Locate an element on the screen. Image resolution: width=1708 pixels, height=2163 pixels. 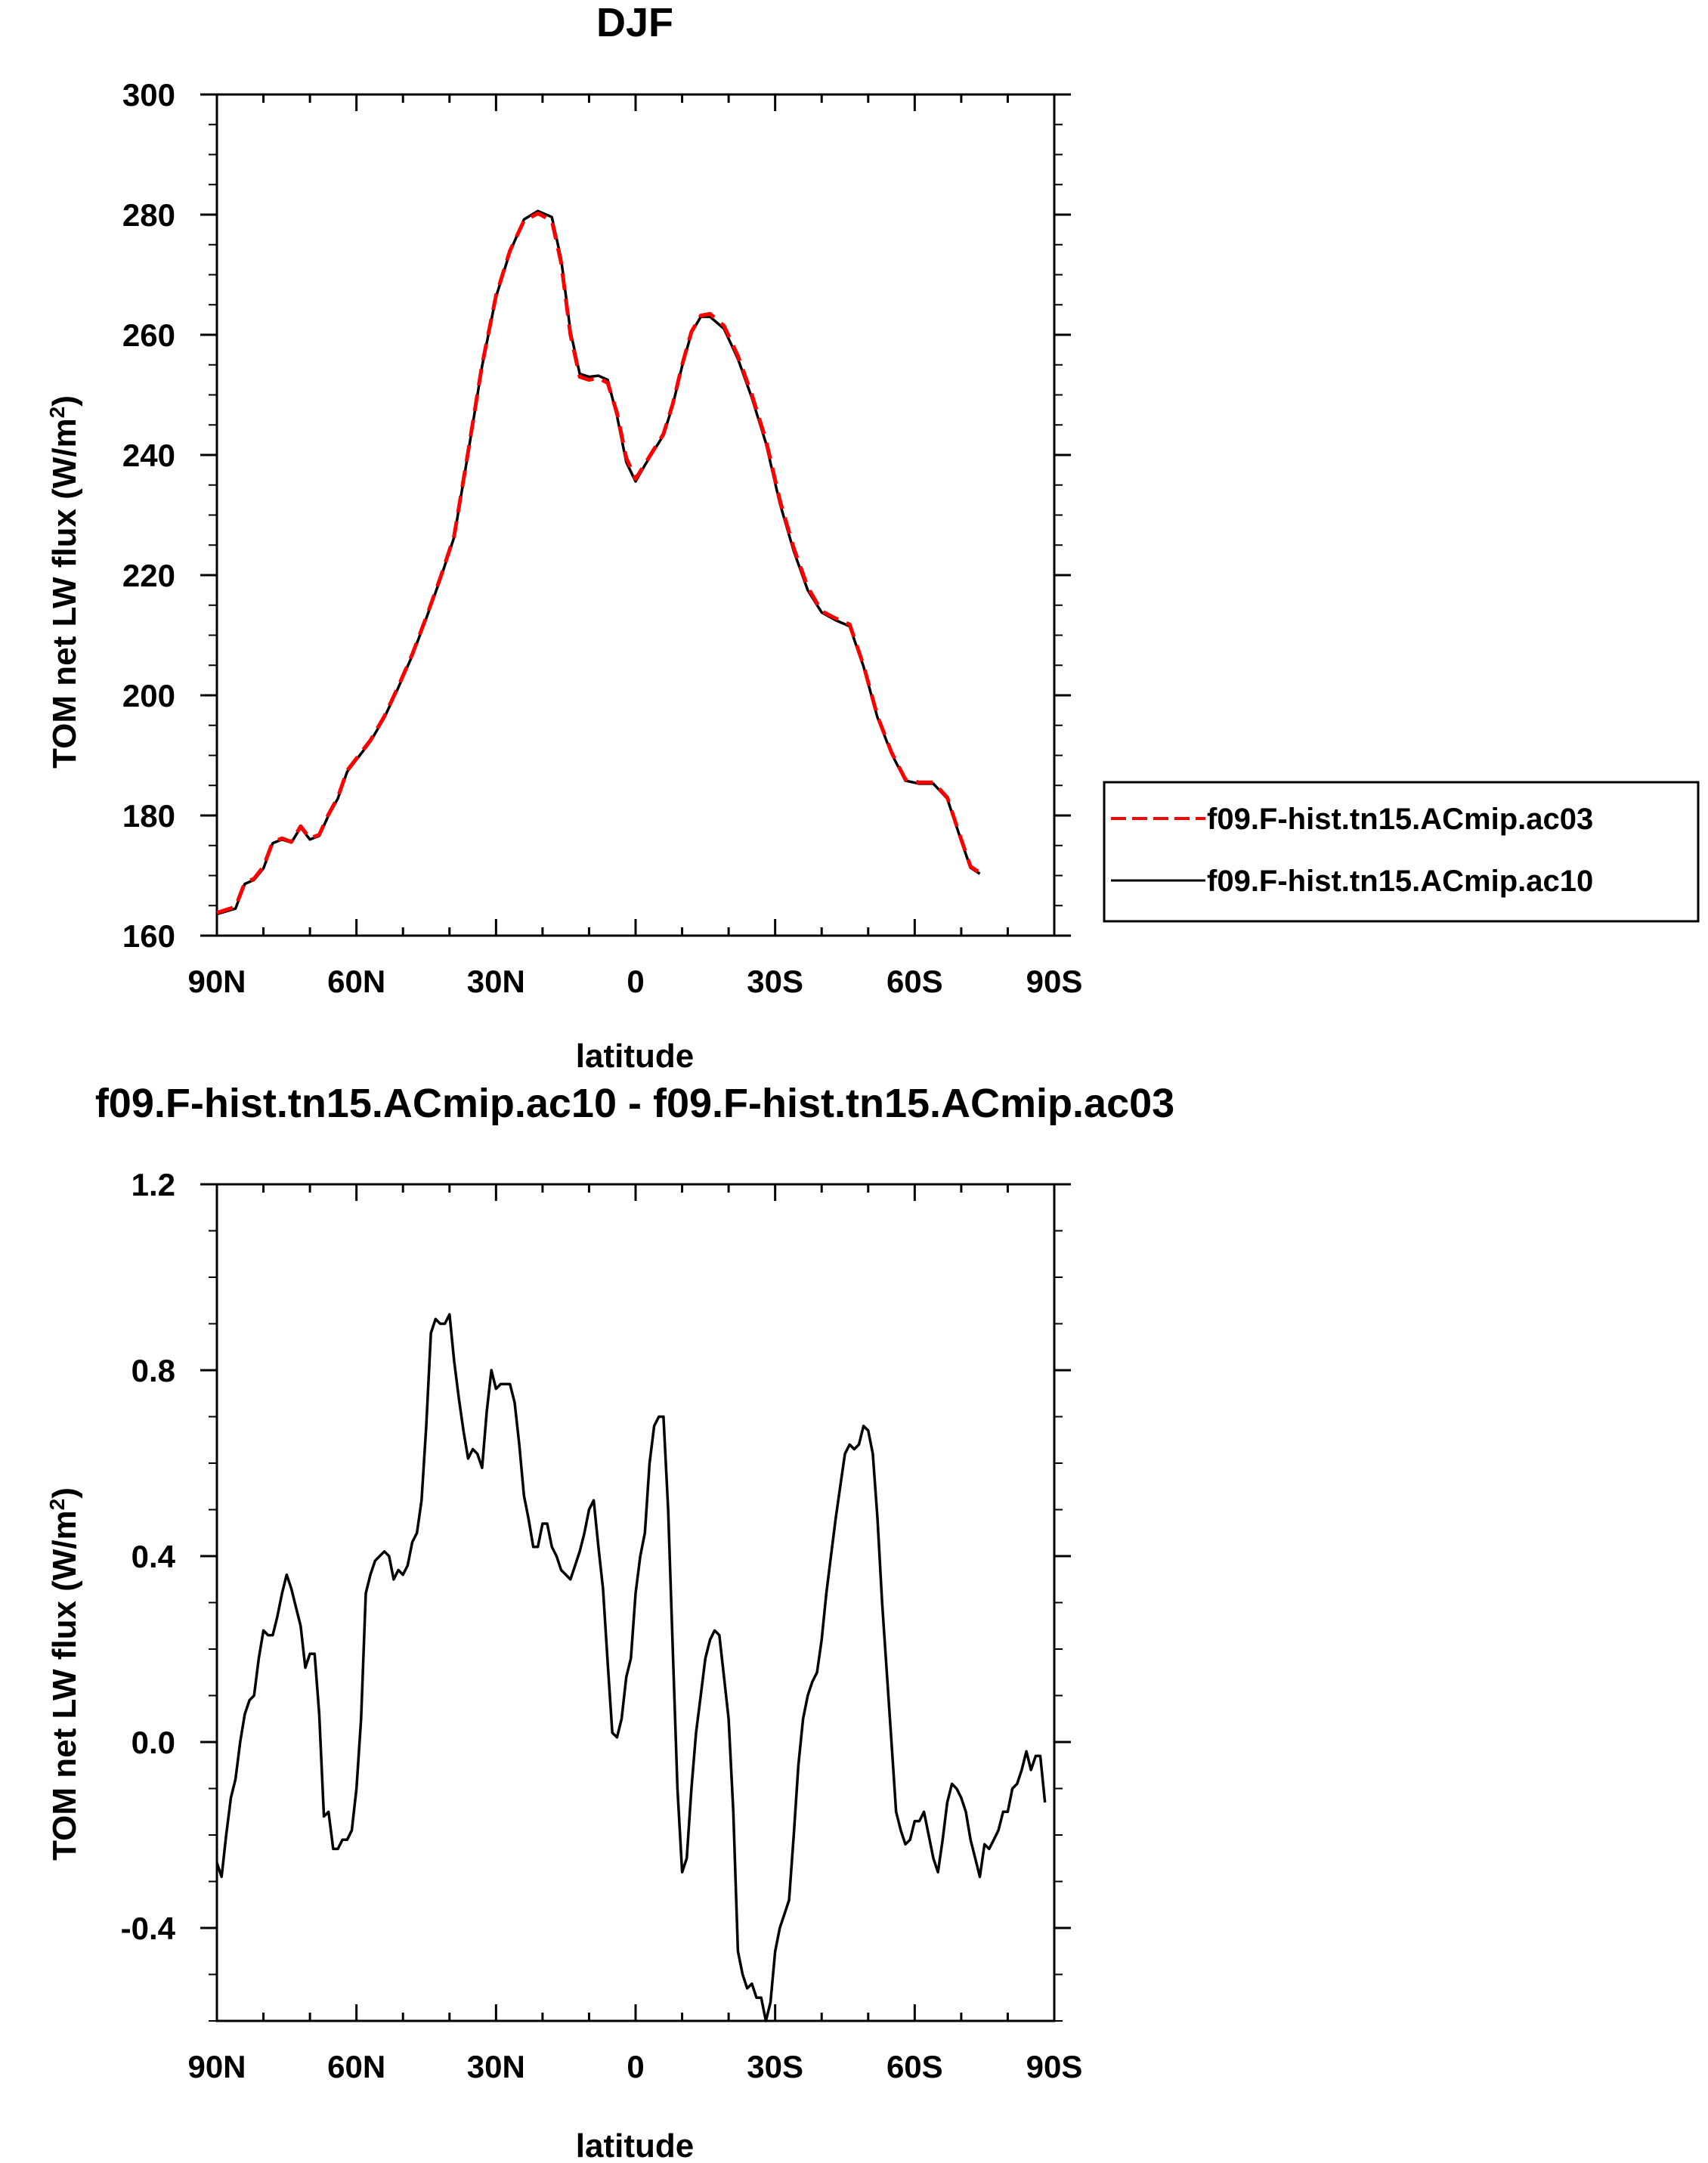
legend-label-ac10: f09.F-hist.tn15.ACmip.ac10 is located at coordinates (1400, 882).